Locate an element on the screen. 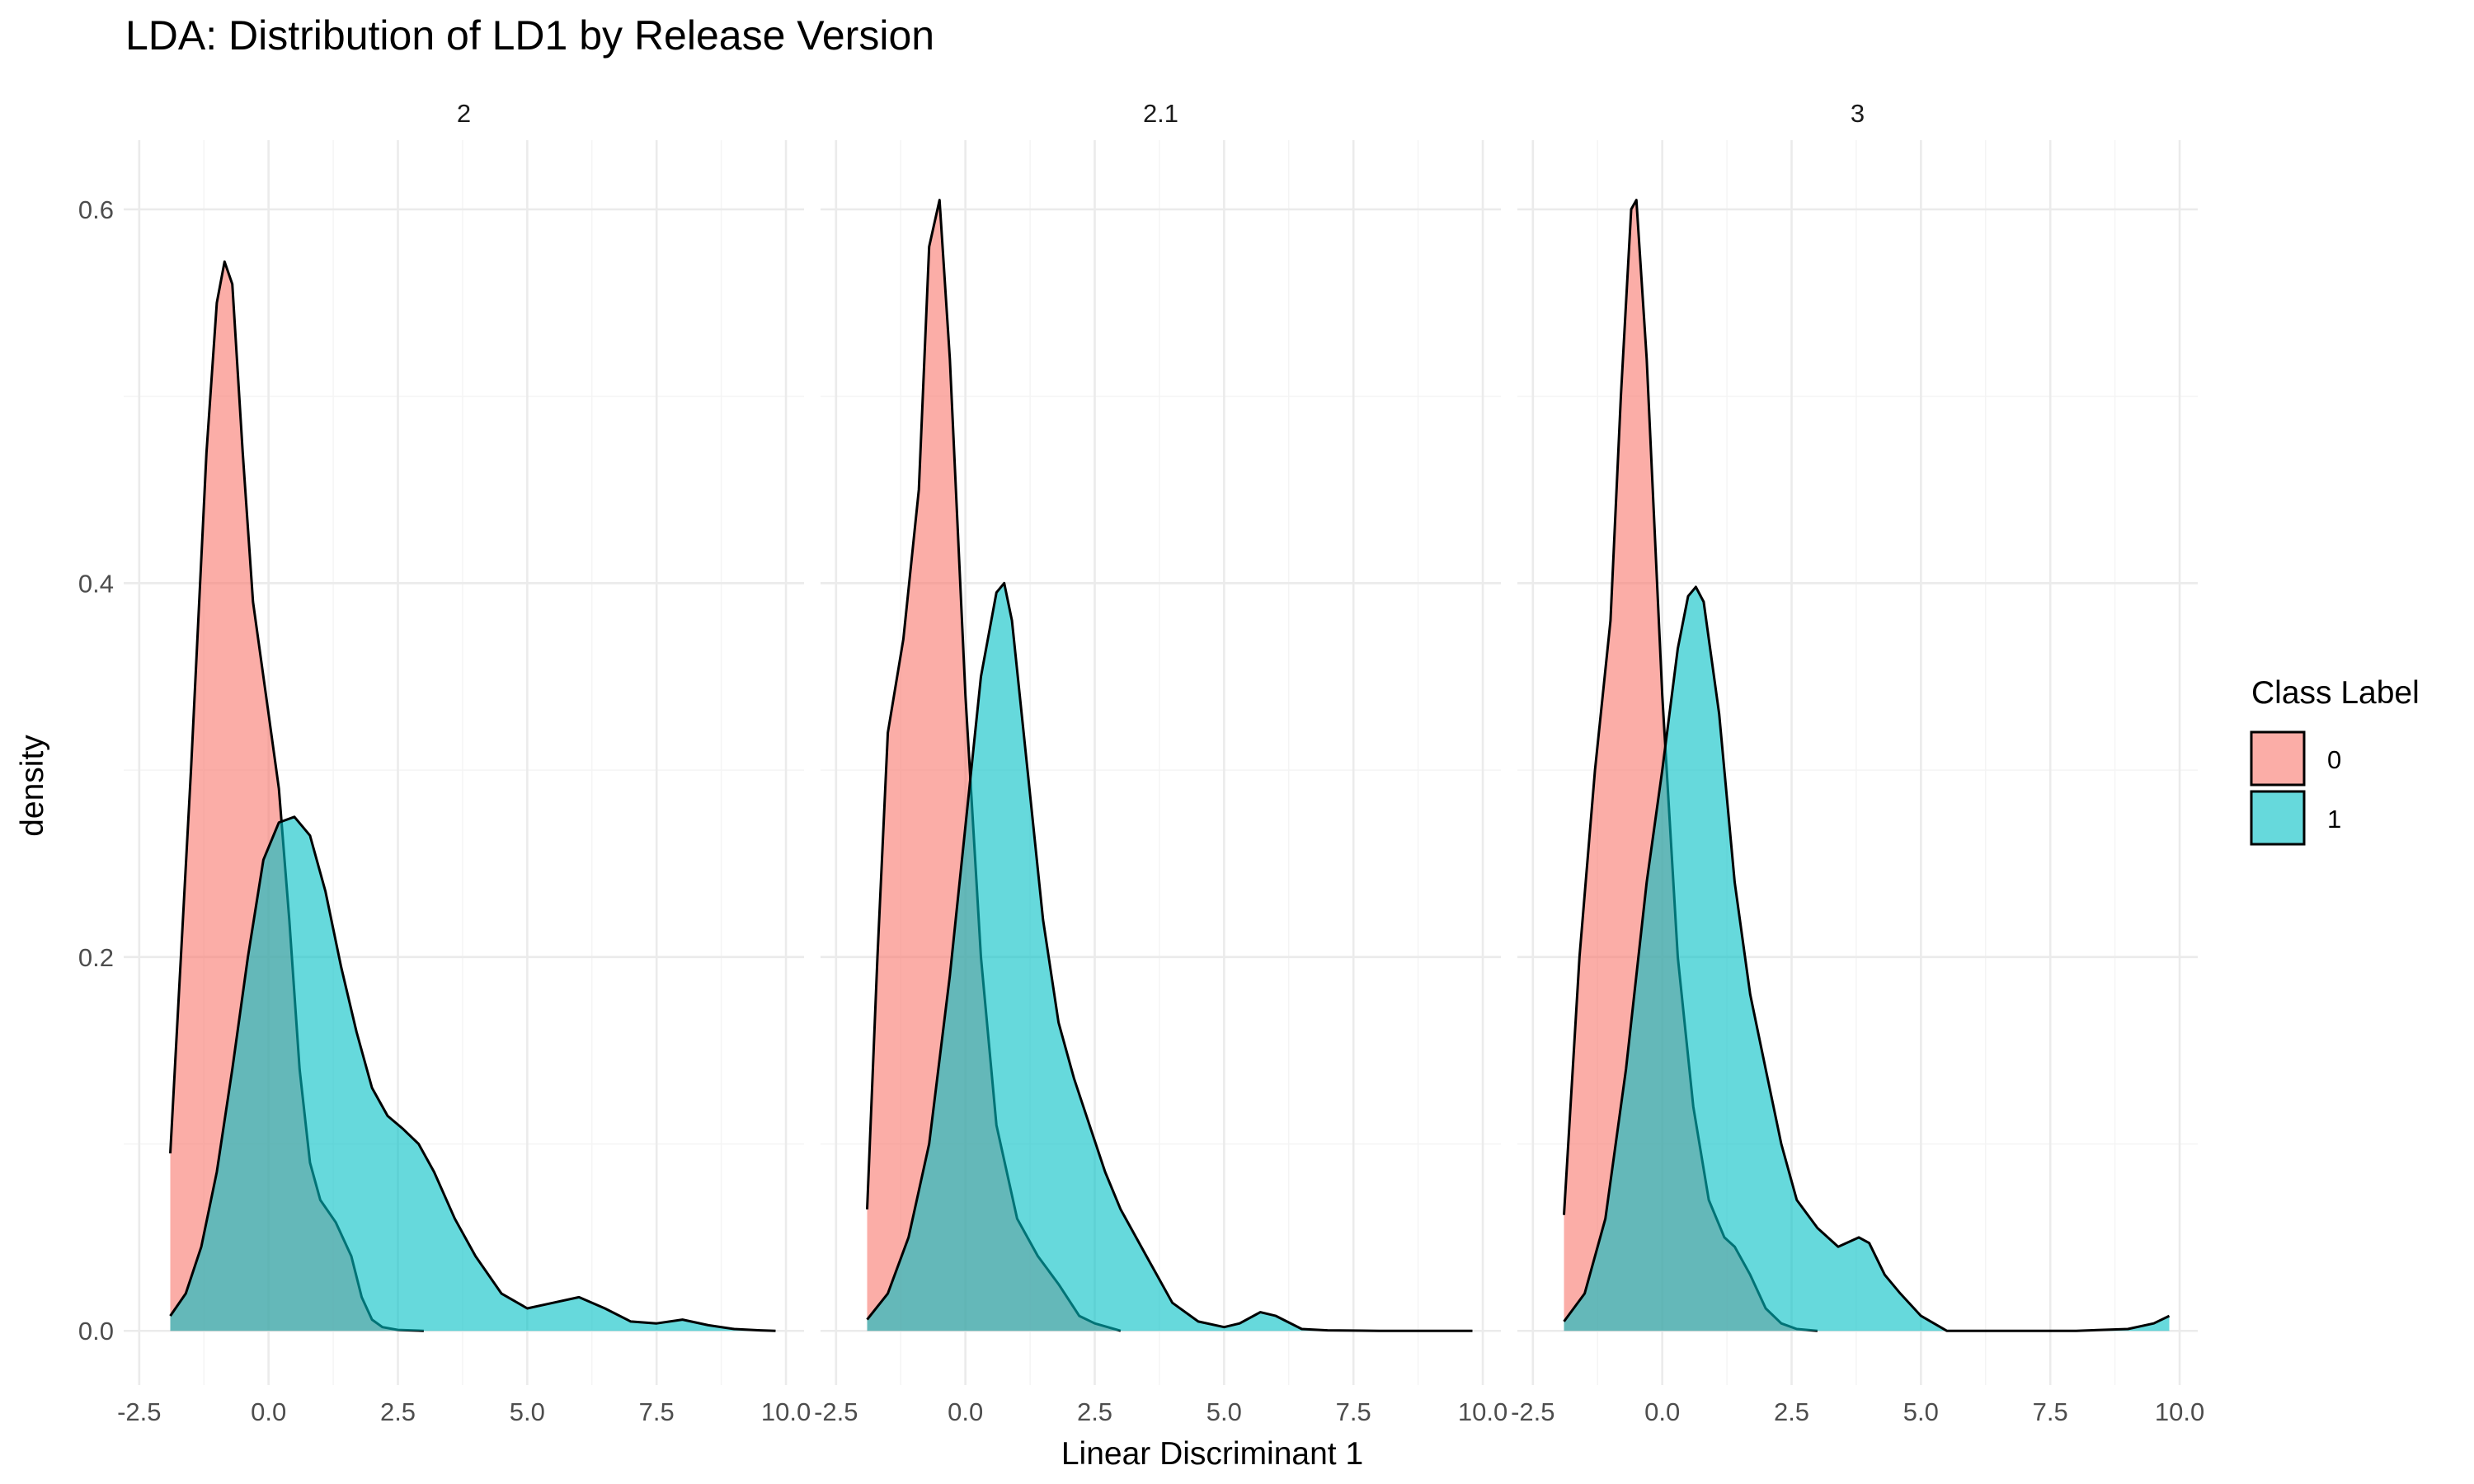  legend-label-0: 0 is located at coordinates (2334, 759).